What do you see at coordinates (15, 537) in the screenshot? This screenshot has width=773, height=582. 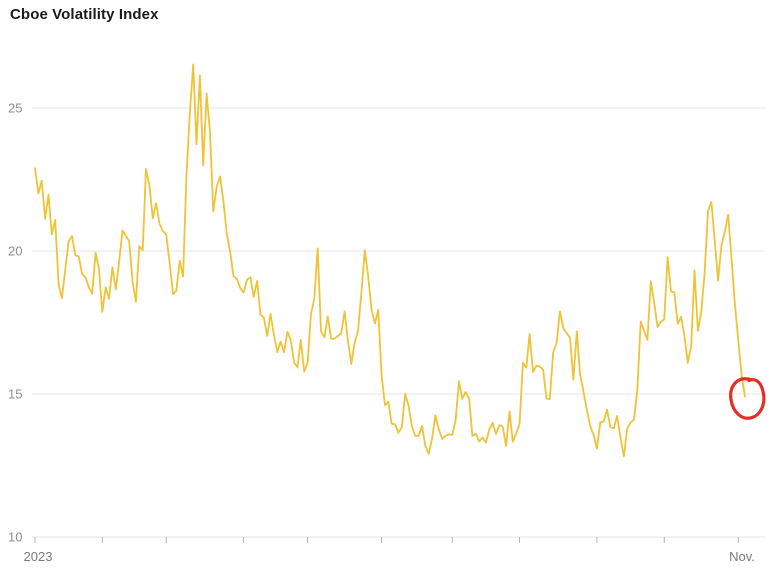 I see `y-axis-label-10: 10` at bounding box center [15, 537].